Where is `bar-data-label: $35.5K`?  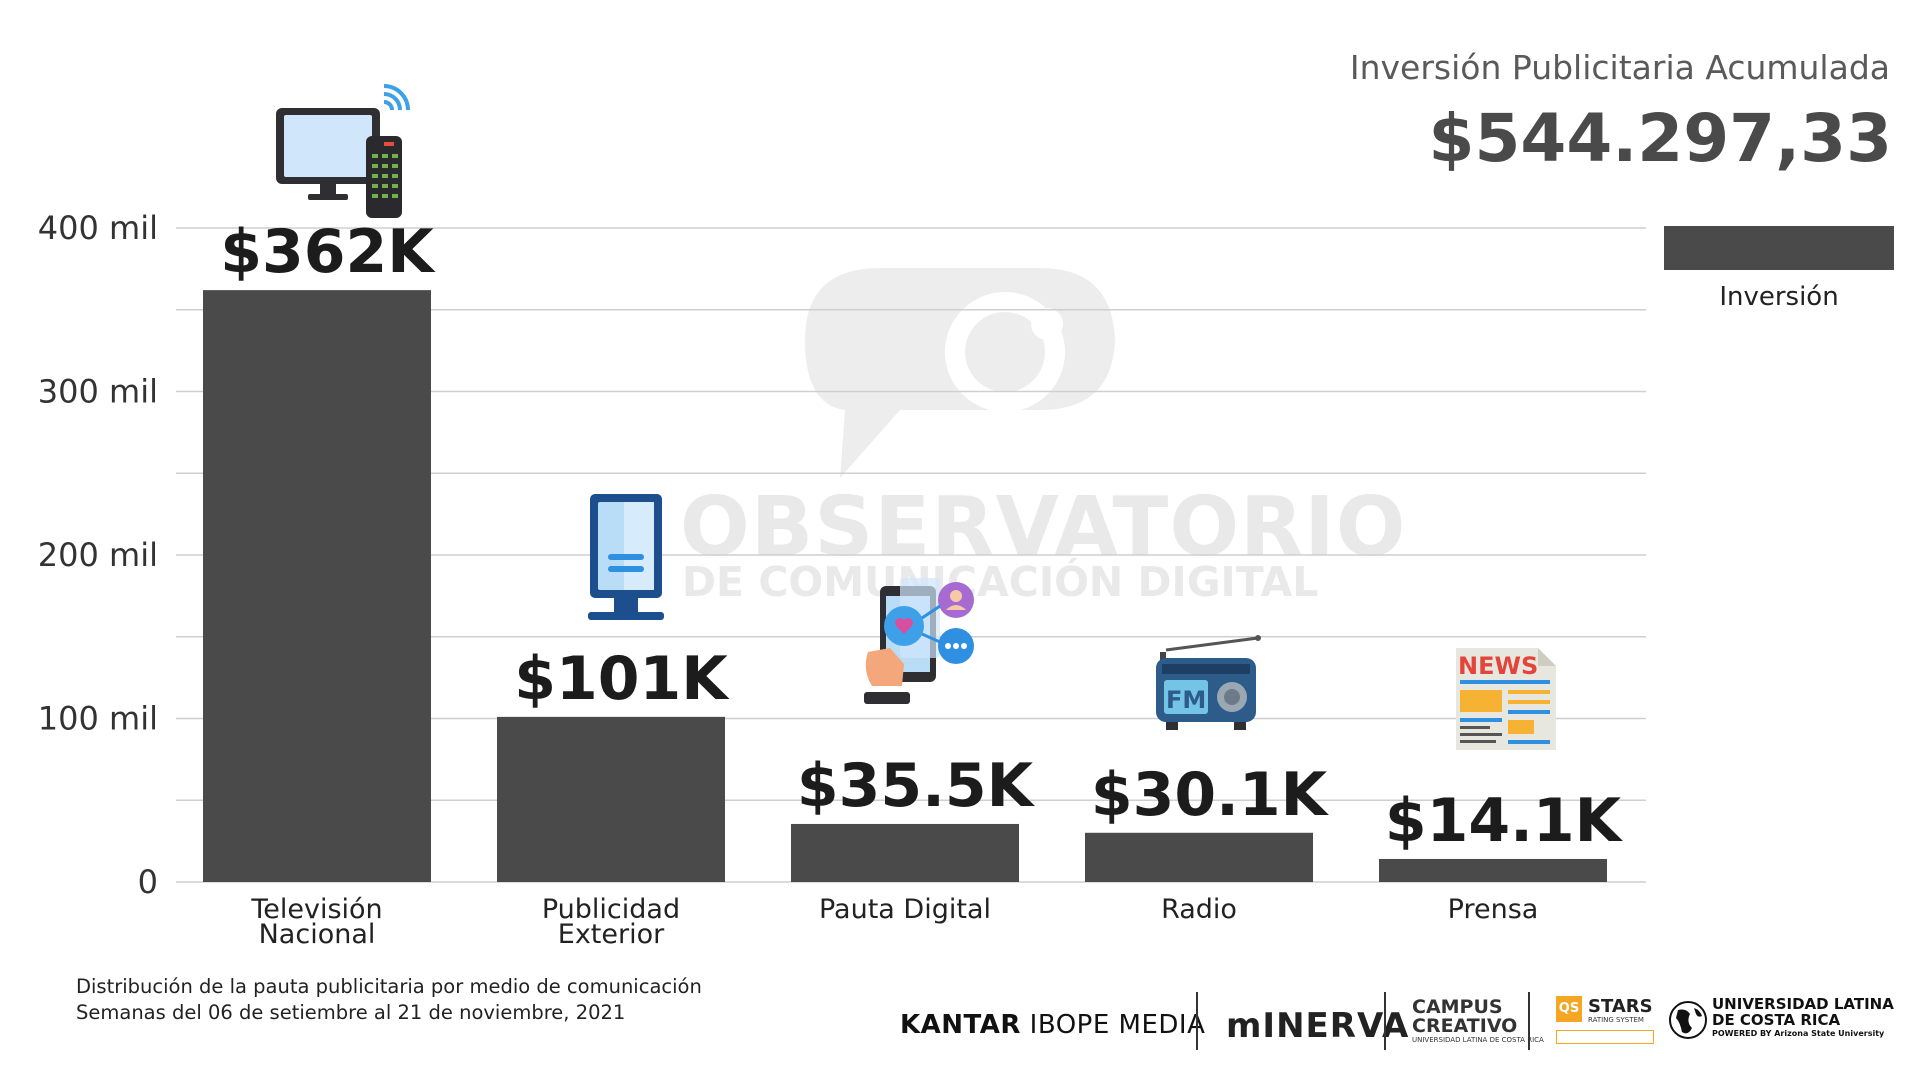 bar-data-label: $35.5K is located at coordinates (916, 786).